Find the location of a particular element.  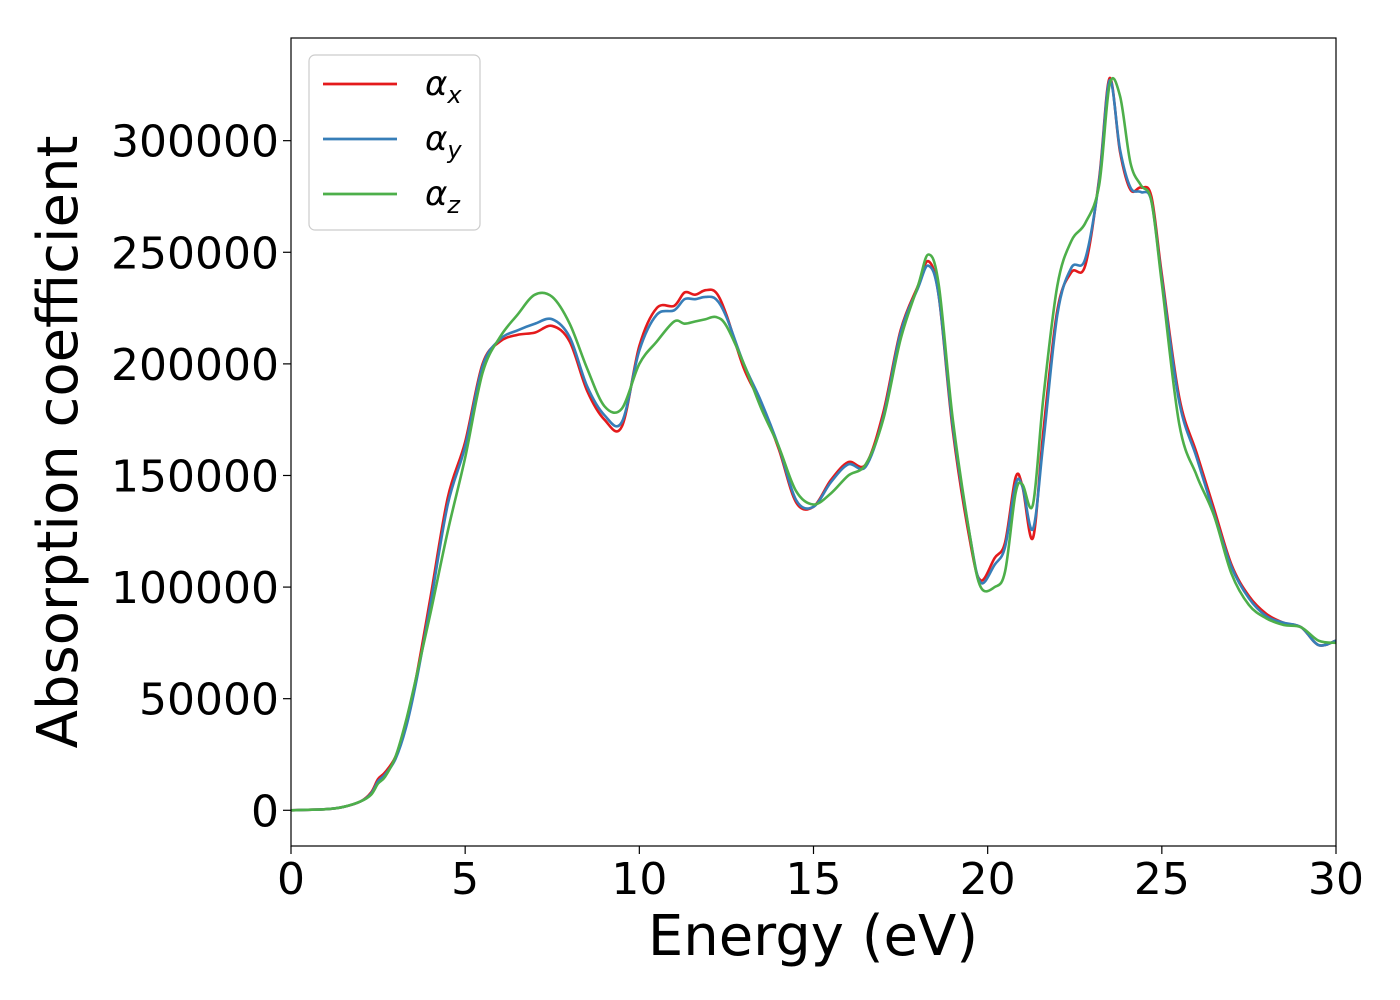

x-tick-label: 30 is located at coordinates (1336, 879).